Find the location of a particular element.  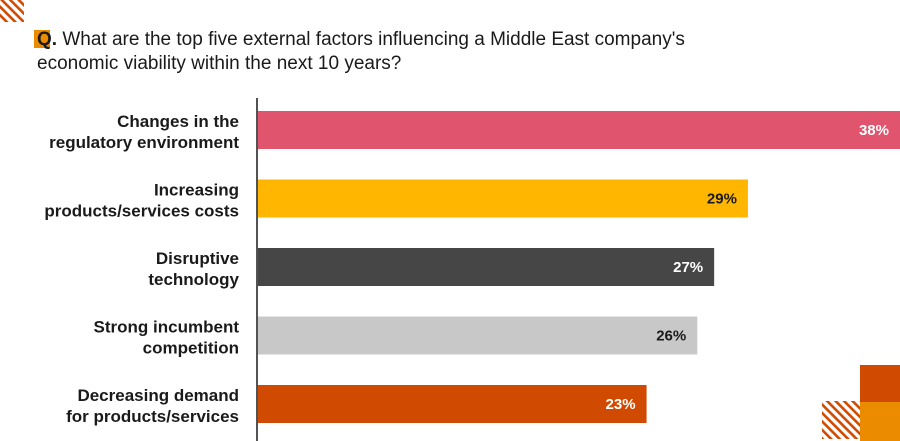

bar-value-label: 26% is located at coordinates (671, 336).